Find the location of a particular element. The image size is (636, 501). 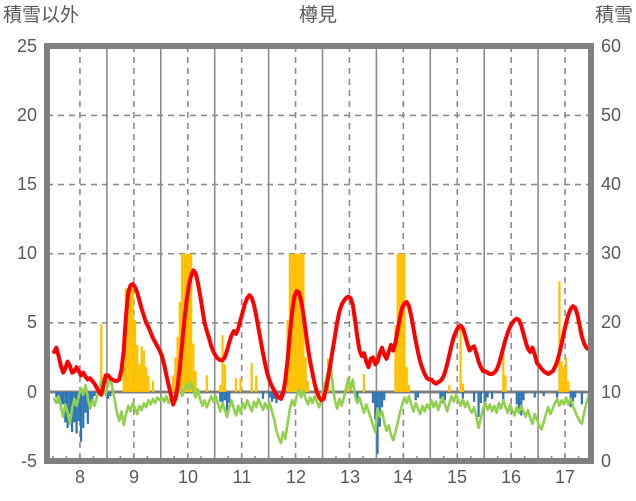

x-axis-tick: 12 is located at coordinates (296, 477).